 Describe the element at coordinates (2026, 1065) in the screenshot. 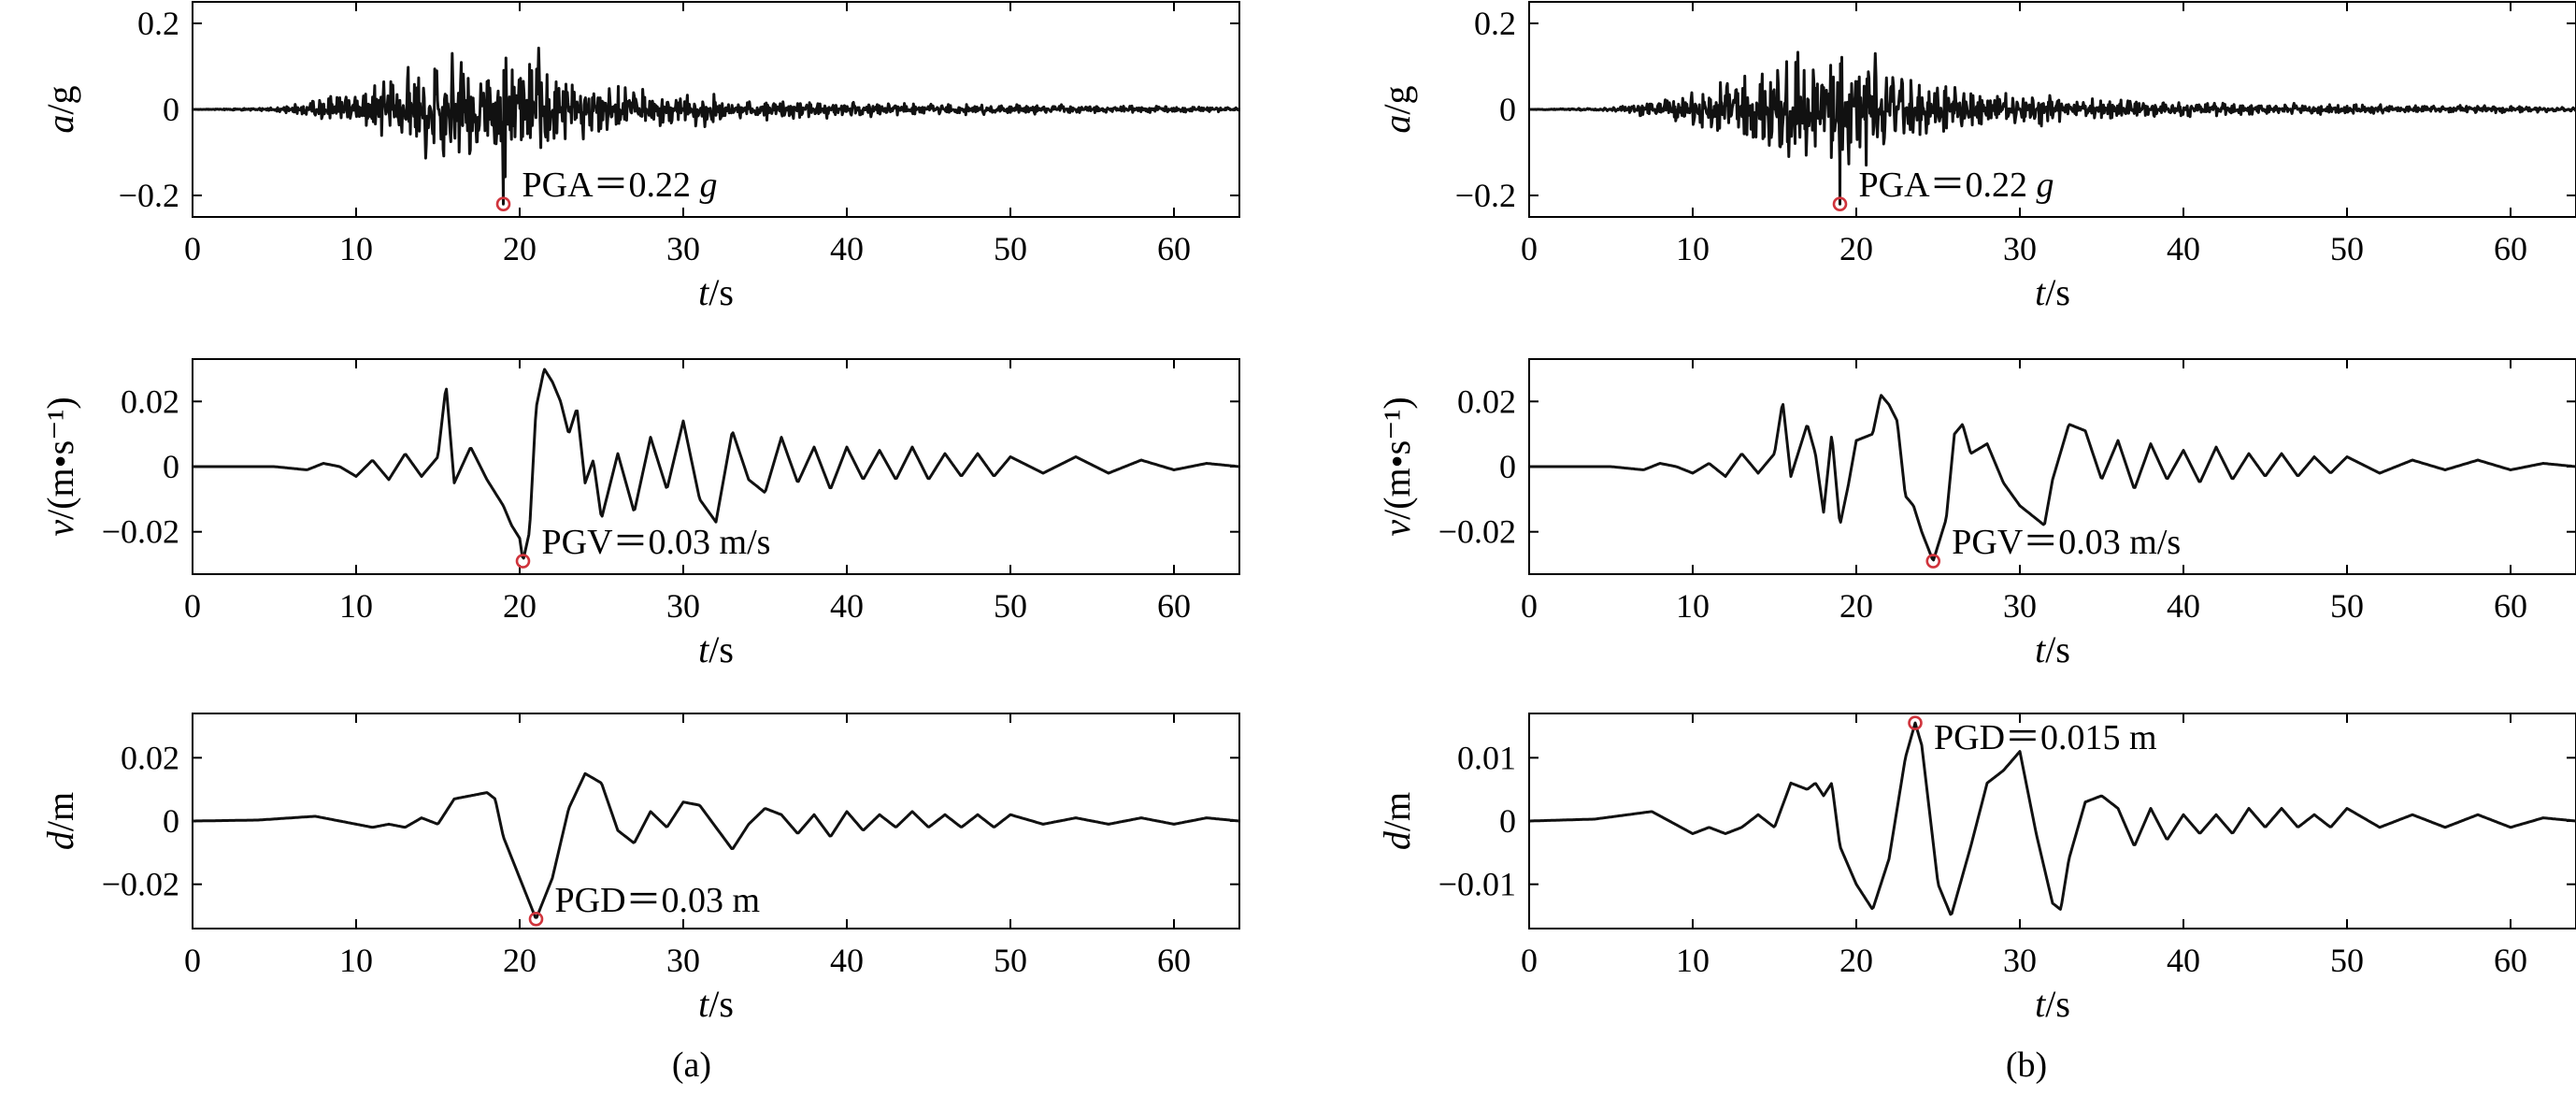

I see `caption-b: (b)` at that location.